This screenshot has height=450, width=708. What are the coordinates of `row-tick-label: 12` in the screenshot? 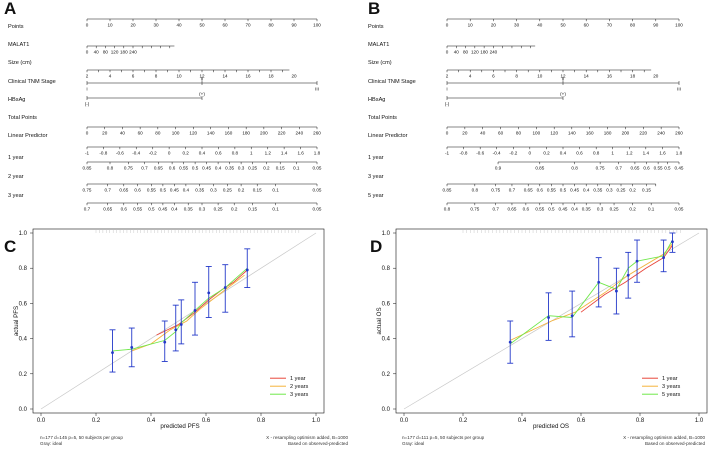 It's located at (563, 76).